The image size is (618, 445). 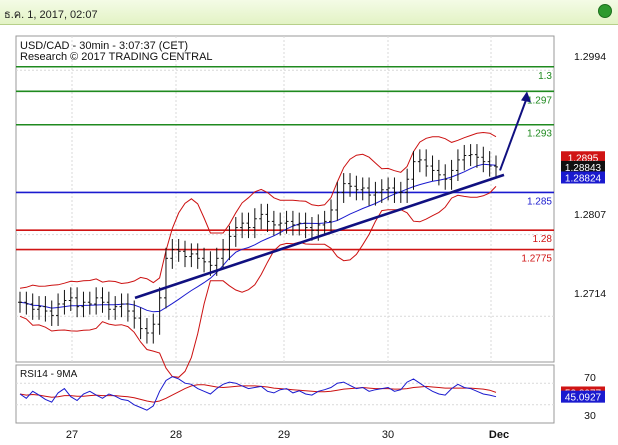 What do you see at coordinates (590, 294) in the screenshot?
I see `y-tick-label: 1.2714` at bounding box center [590, 294].